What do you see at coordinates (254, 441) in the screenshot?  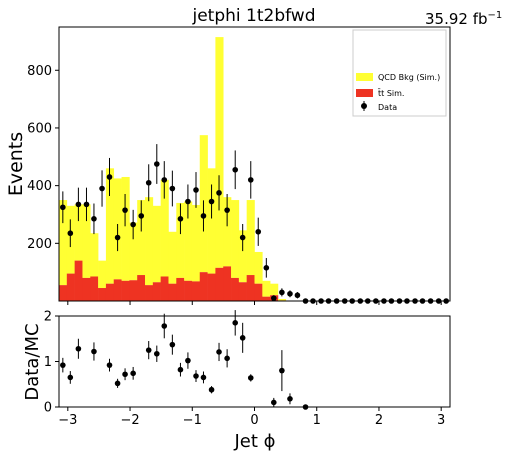 I see `x-axis-label: Jet ϕ` at bounding box center [254, 441].